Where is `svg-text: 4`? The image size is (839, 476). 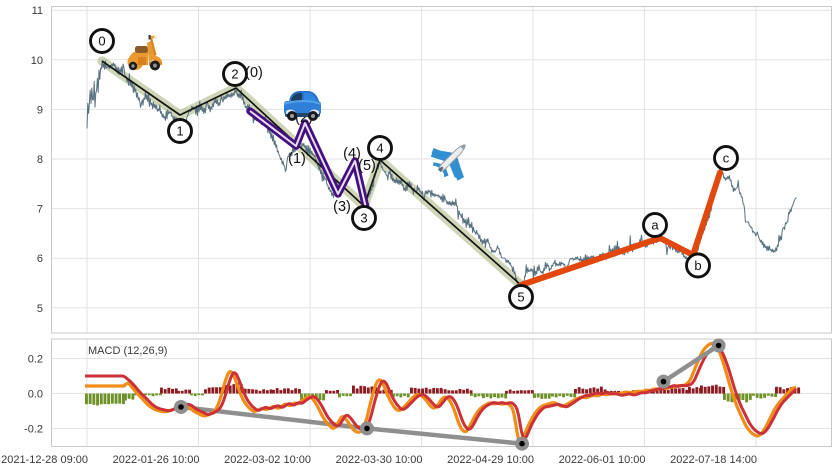
svg-text: 4 is located at coordinates (379, 148).